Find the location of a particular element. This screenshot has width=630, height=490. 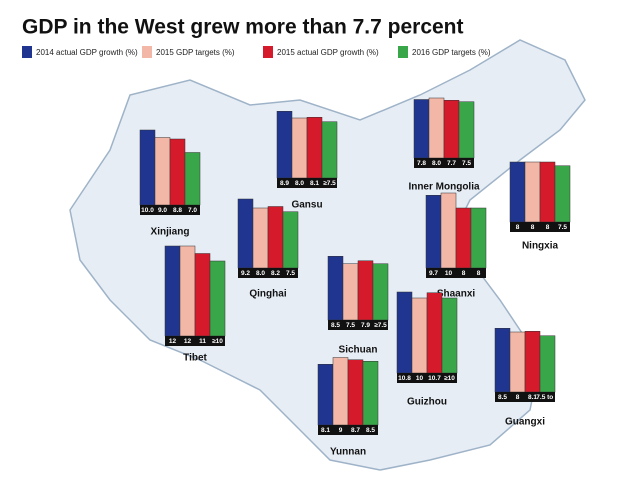

province-name: Xinjiang is located at coordinates (170, 232).